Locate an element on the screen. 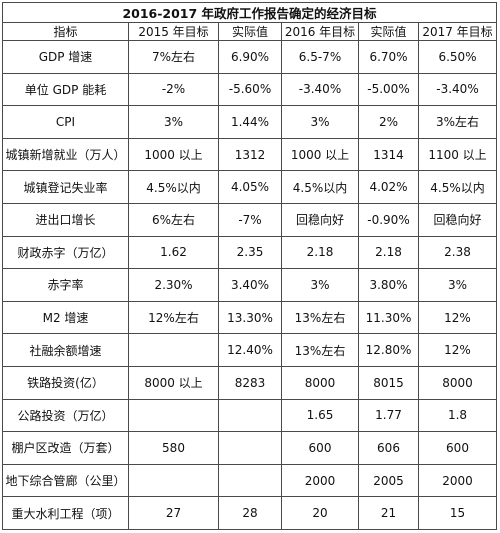  table-cell: 27 is located at coordinates (173, 513).